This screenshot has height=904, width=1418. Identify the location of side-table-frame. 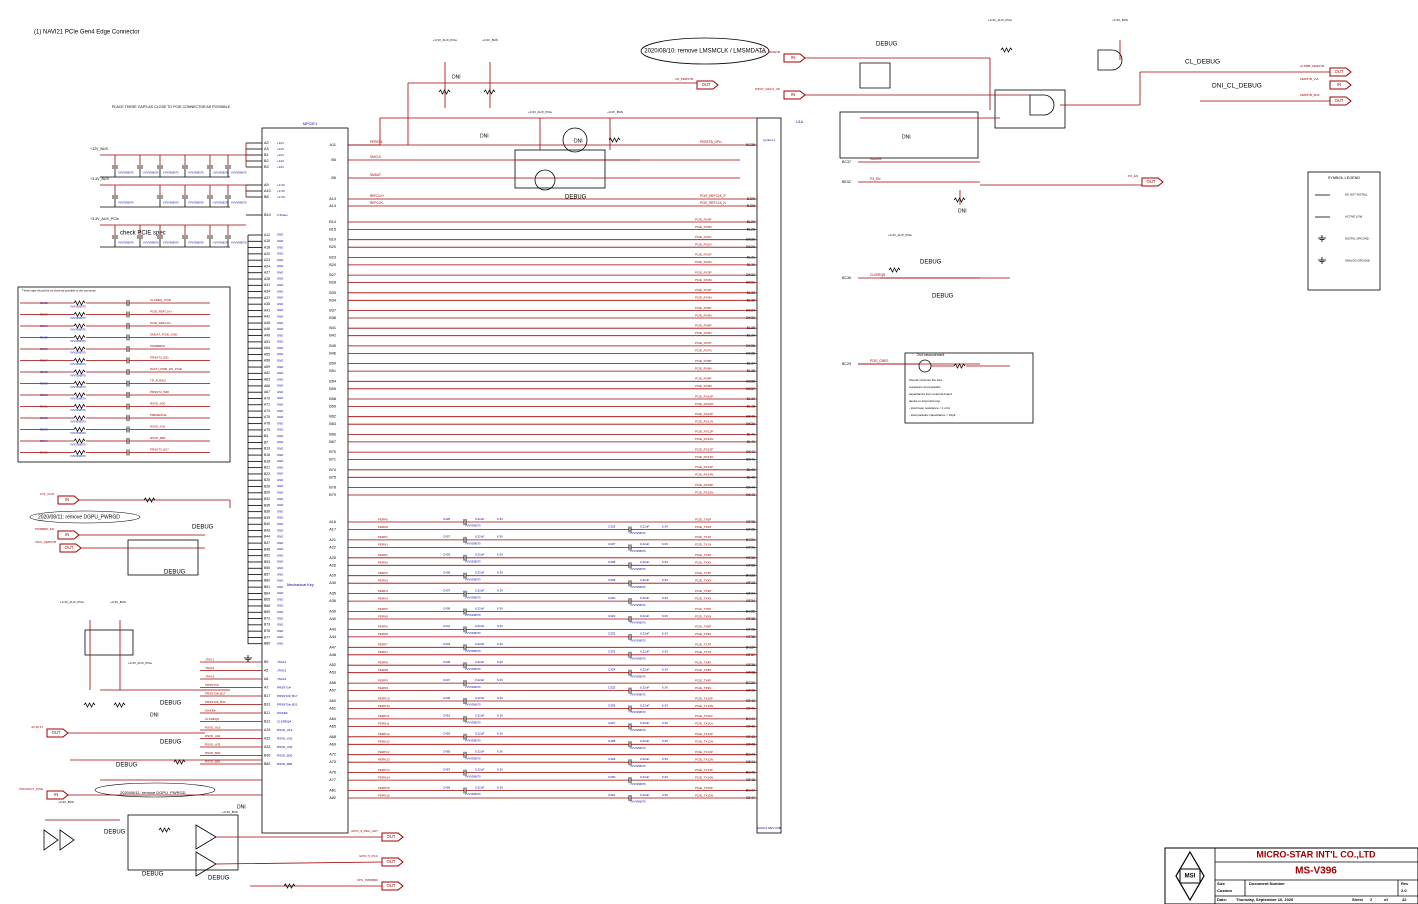
(124, 374).